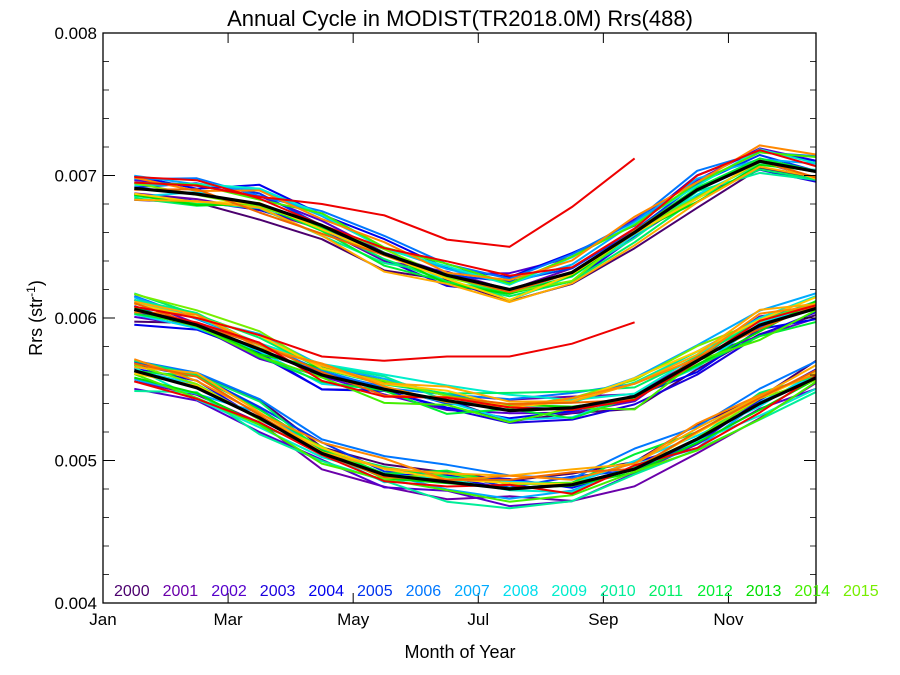 The width and height of the screenshot is (900, 675). Describe the element at coordinates (764, 591) in the screenshot. I see `legend-item: 2013` at that location.